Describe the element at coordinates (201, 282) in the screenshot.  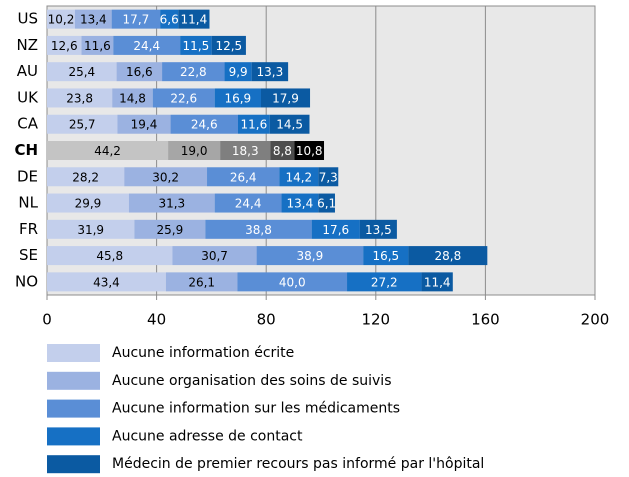
I see `value-label: 26,1` at that location.